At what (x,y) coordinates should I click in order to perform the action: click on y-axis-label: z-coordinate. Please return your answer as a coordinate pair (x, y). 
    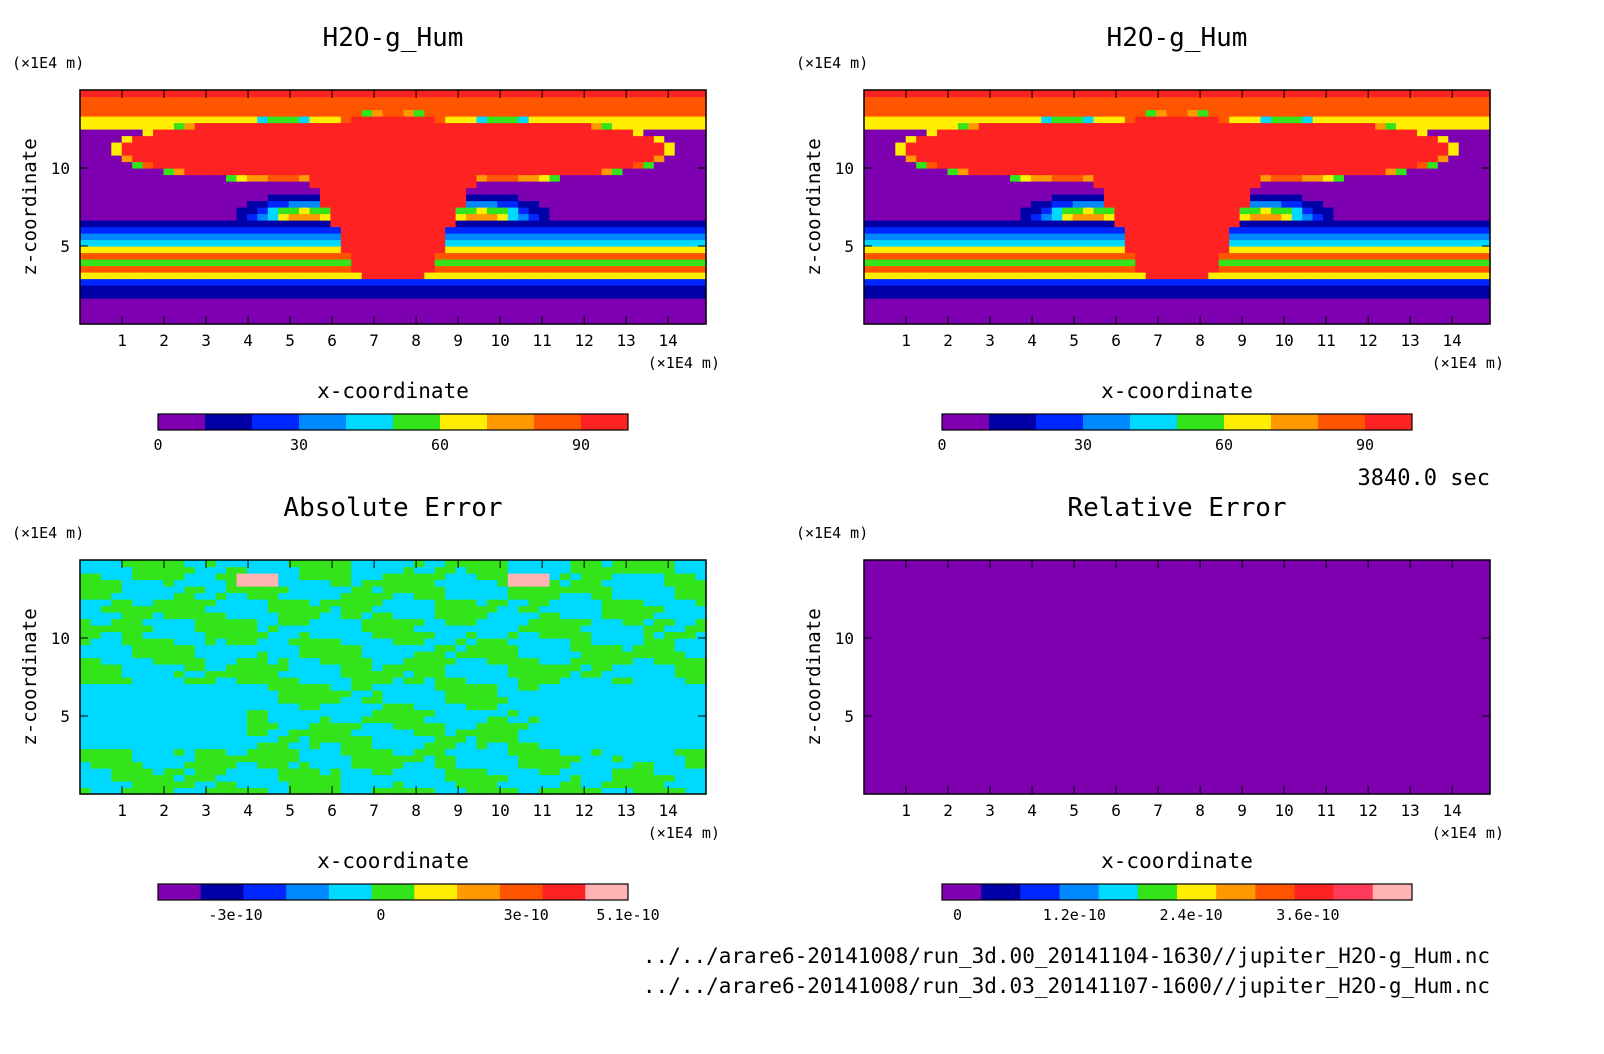
    Looking at the image, I should click on (814, 206).